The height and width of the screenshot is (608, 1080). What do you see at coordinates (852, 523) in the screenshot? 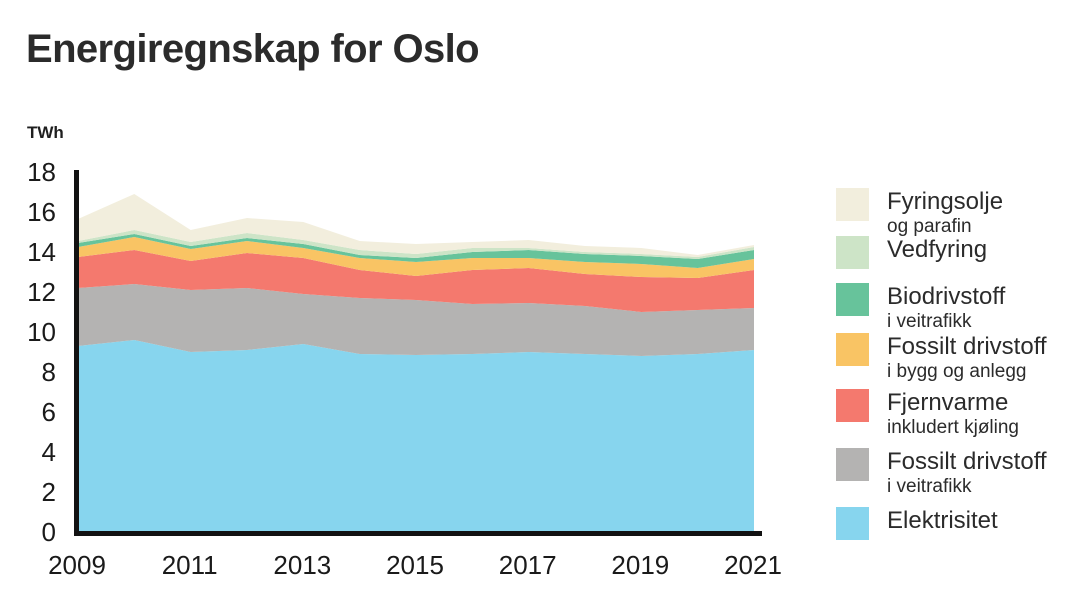
I see `legend-swatch-elektrisitet` at bounding box center [852, 523].